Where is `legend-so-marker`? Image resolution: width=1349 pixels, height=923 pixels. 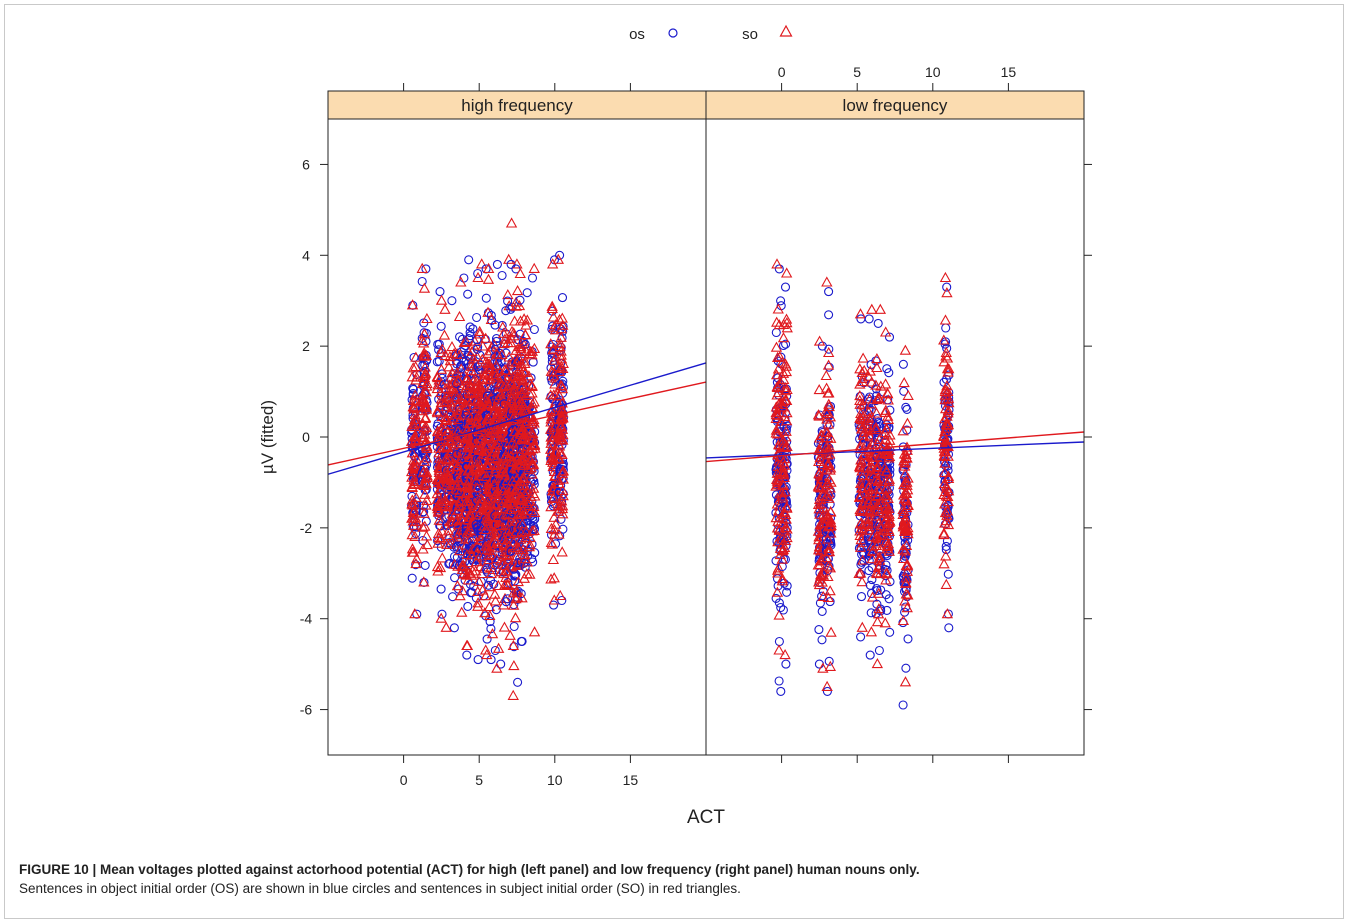 legend-so-marker is located at coordinates (786, 30).